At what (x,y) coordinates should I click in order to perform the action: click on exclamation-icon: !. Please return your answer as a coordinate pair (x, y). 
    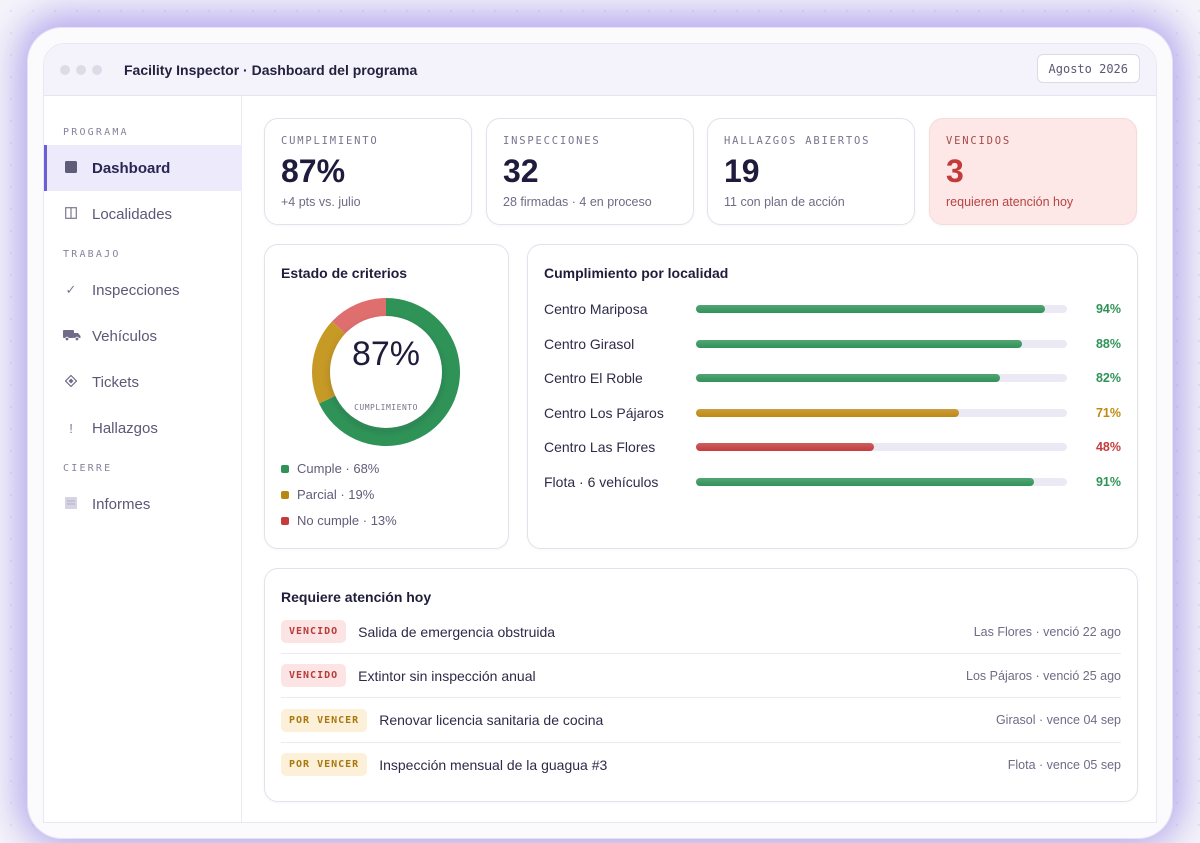
    Looking at the image, I should click on (71, 428).